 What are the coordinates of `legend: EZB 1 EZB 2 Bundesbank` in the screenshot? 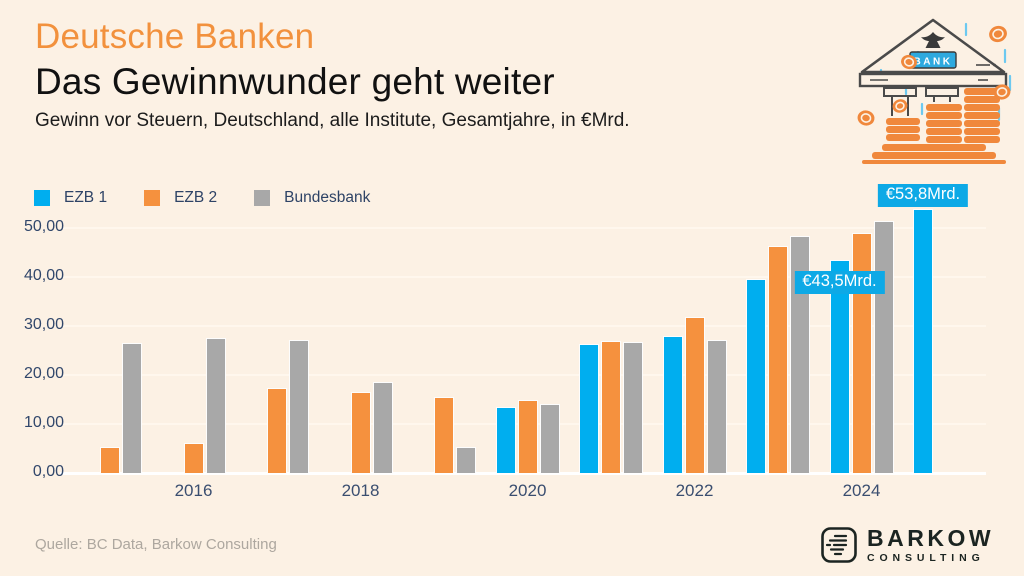 It's located at (202, 198).